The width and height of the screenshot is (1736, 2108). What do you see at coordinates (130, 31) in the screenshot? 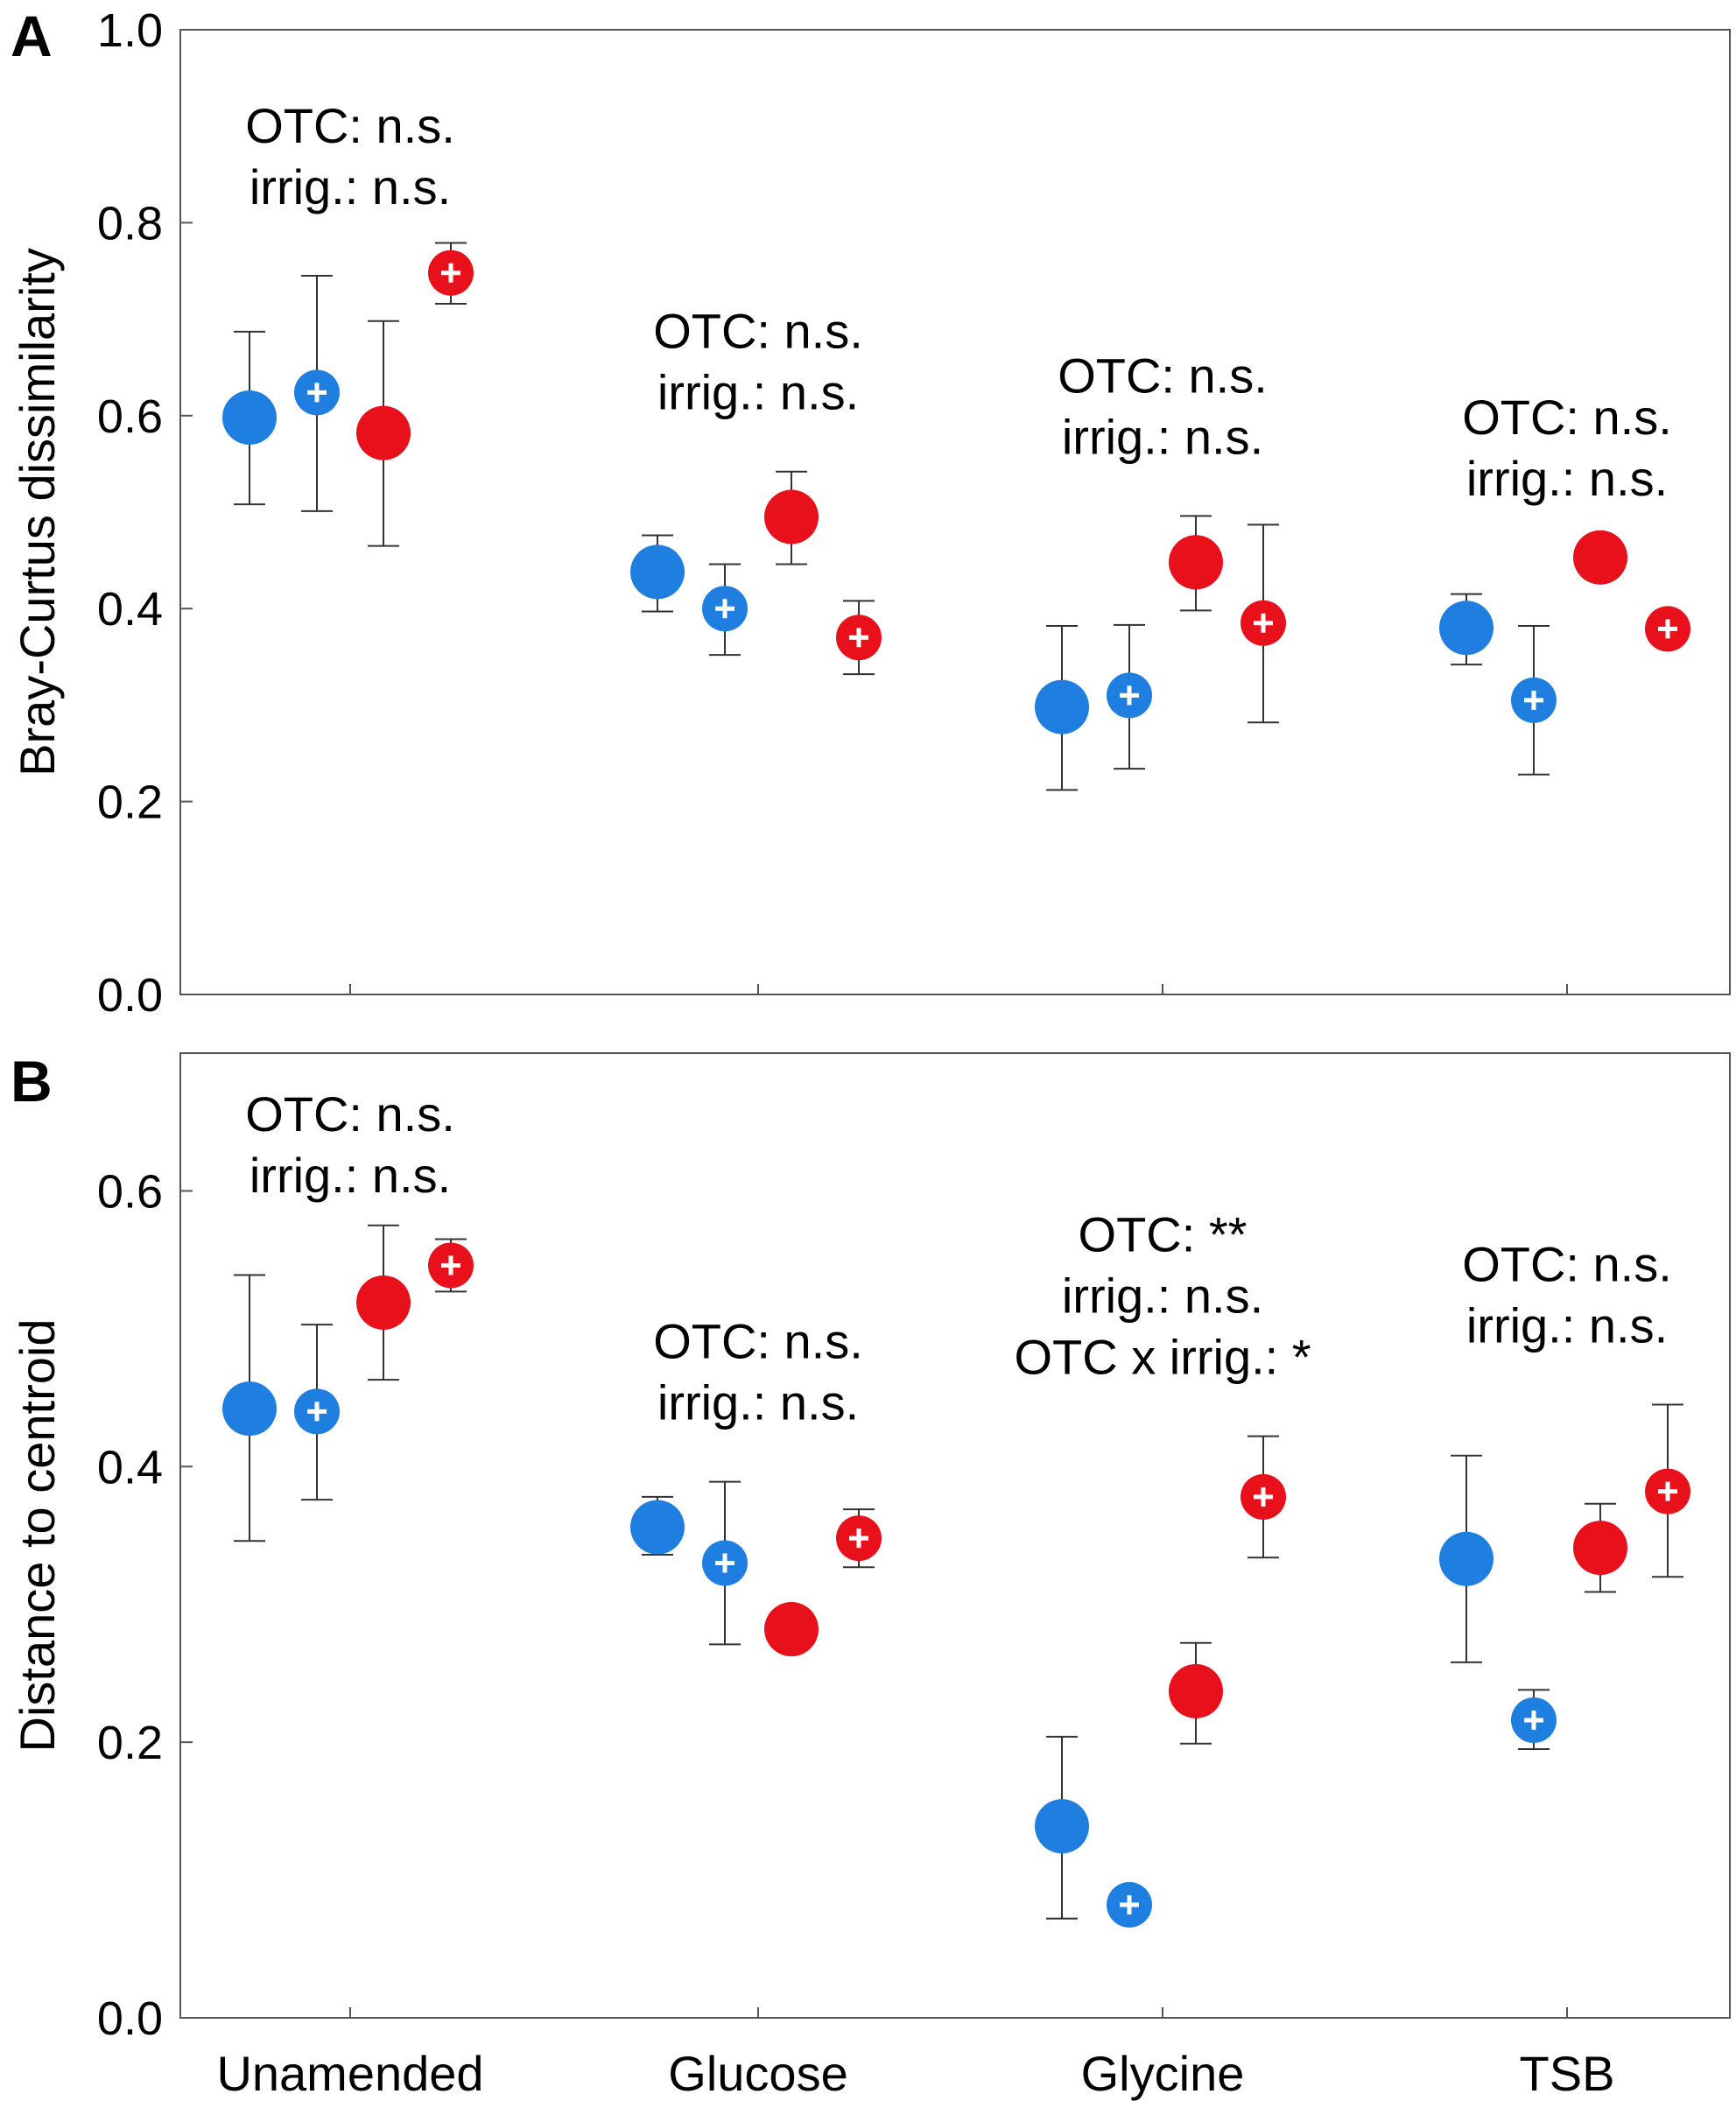
I see `y-tick-label: 1.0` at bounding box center [130, 31].